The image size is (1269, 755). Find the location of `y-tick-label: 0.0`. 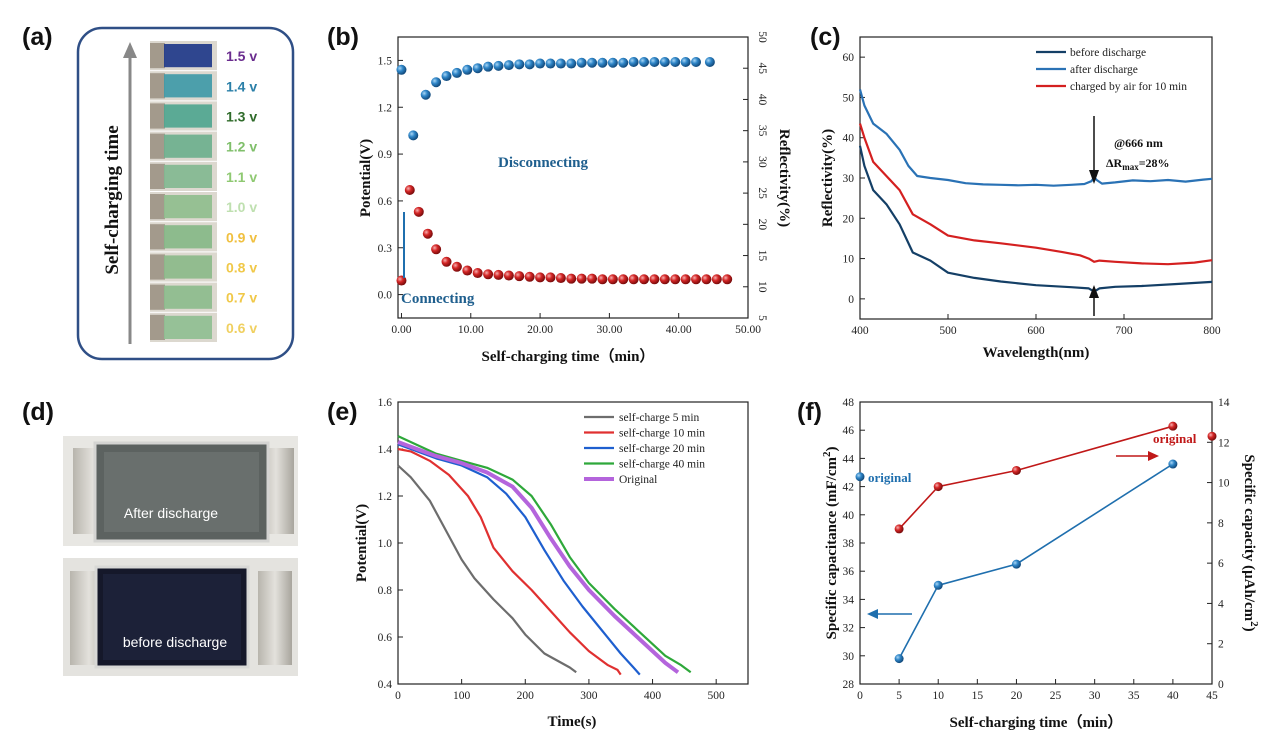

y-tick-label: 0.0 is located at coordinates (385, 296).